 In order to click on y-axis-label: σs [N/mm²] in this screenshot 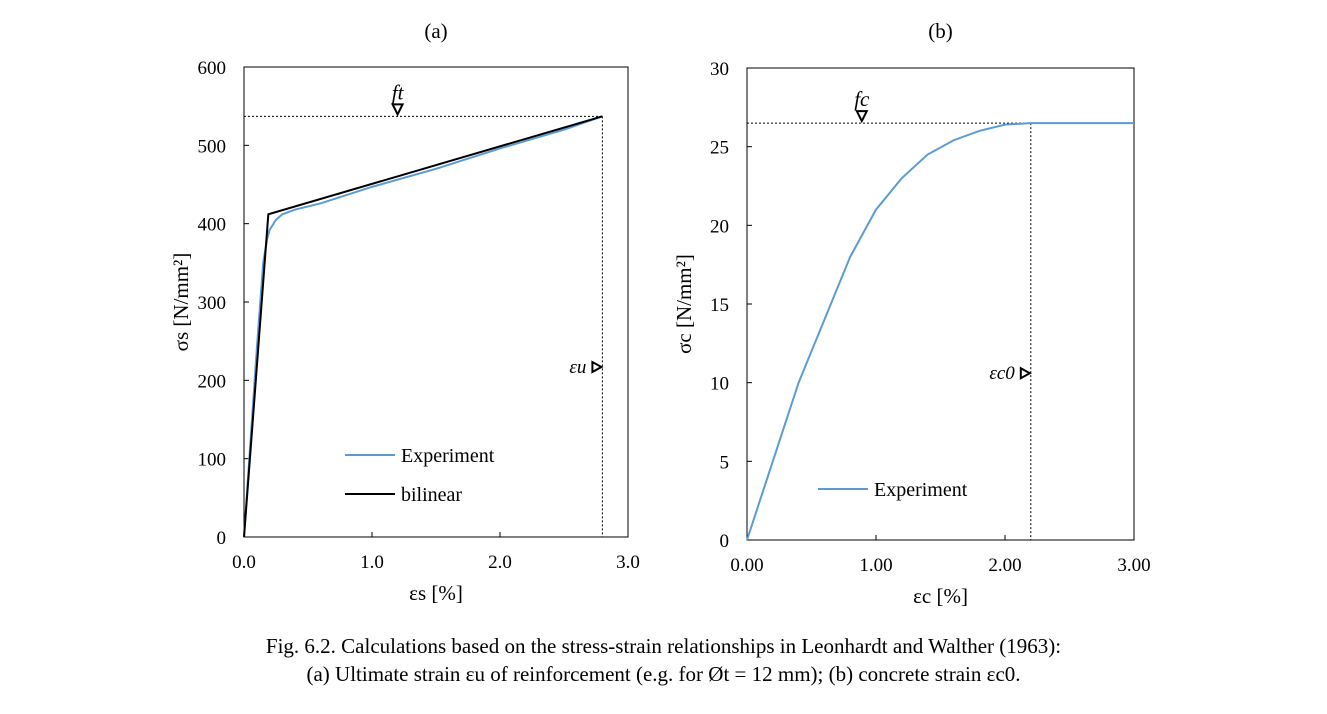, I will do `click(181, 302)`.